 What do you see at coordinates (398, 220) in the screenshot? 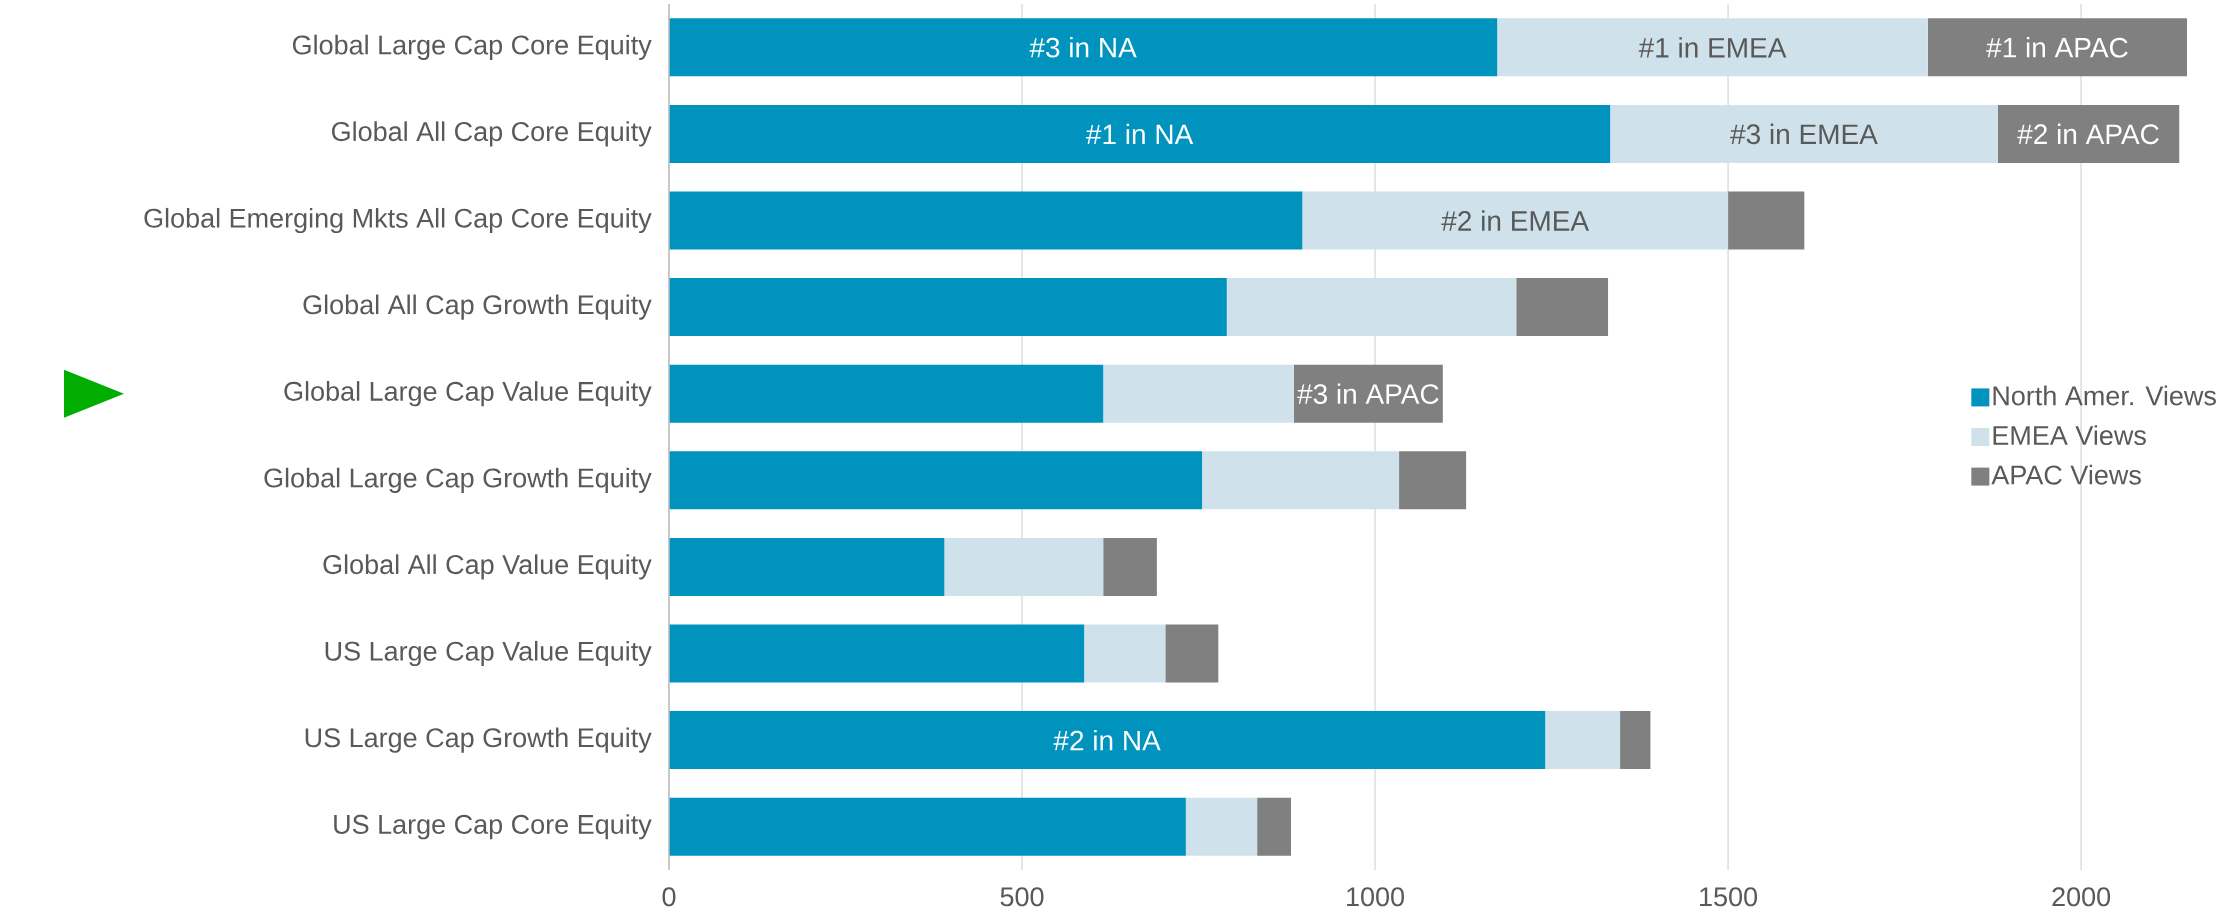
I see `y-tick-label: Global Emerging Mkts All Cap Core Equity` at bounding box center [398, 220].